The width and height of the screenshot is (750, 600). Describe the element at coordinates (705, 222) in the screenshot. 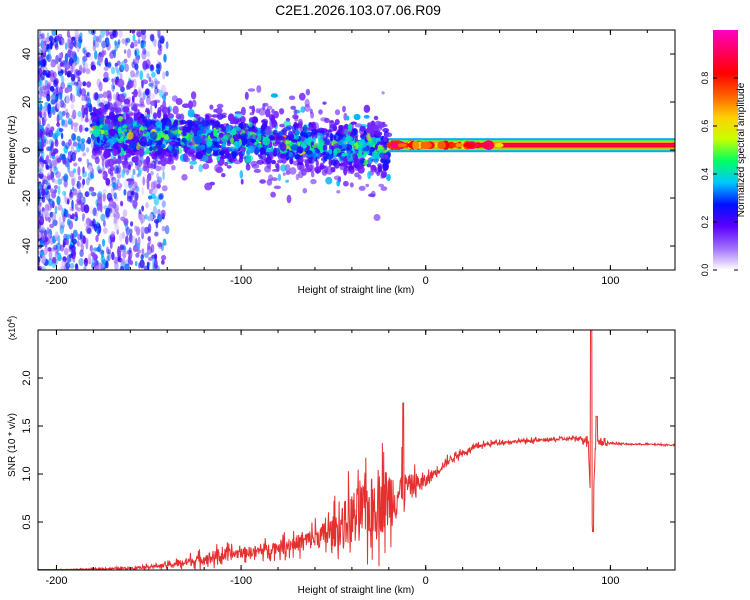

I see `axis-tick-label: 0.2` at that location.